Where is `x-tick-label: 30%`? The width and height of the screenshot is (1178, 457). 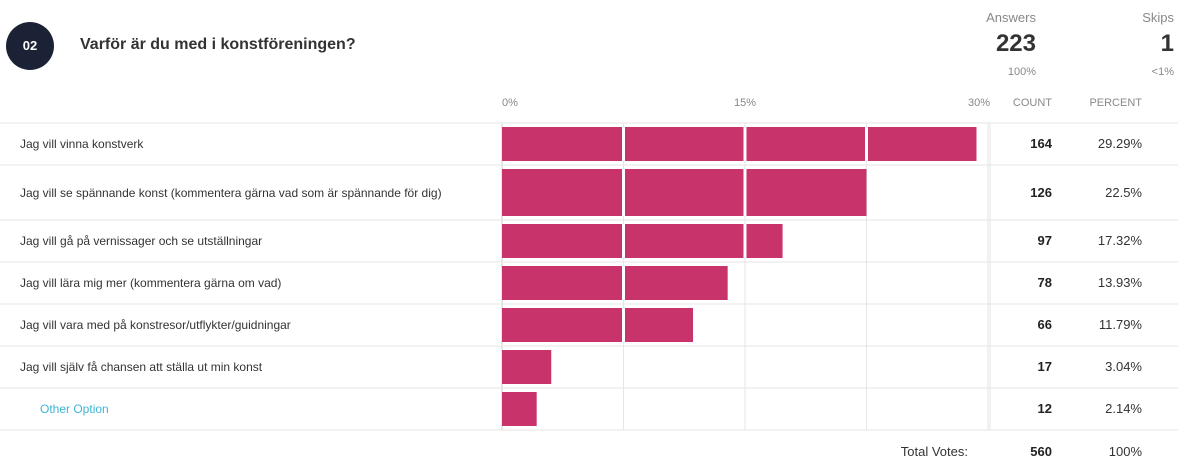
x-tick-label: 30% is located at coordinates (978, 103).